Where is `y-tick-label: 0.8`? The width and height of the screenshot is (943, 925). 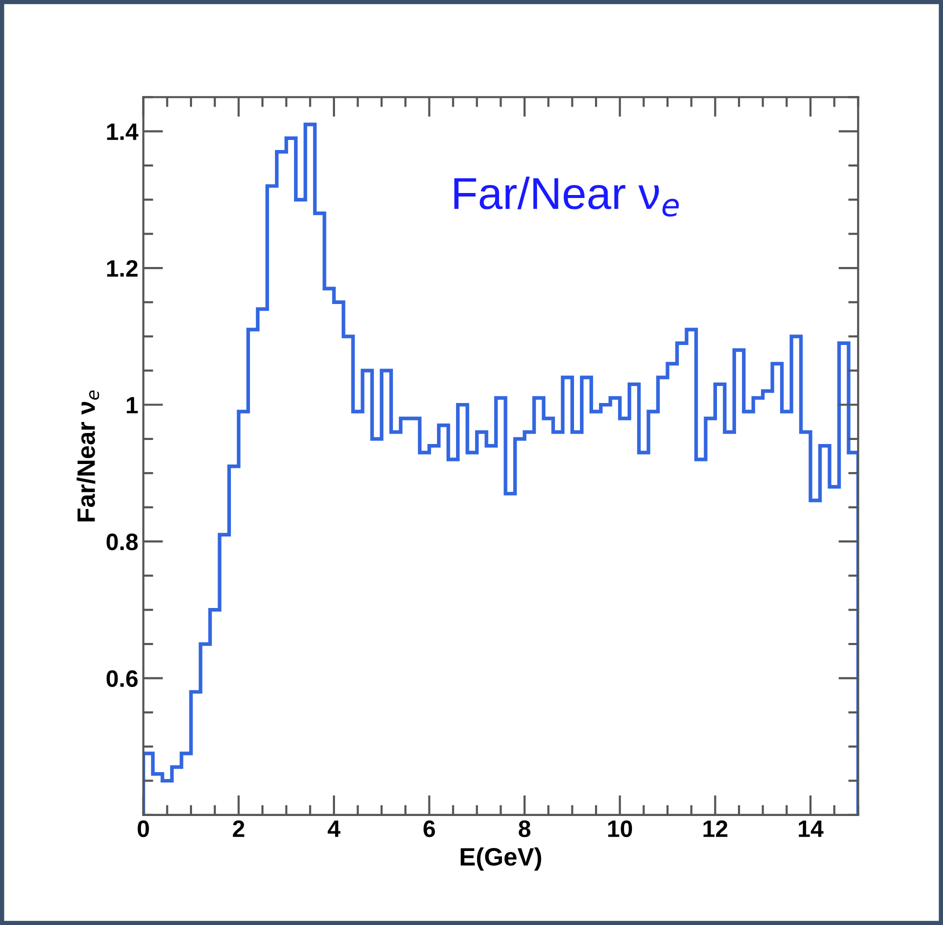
y-tick-label: 0.8 is located at coordinates (122, 542).